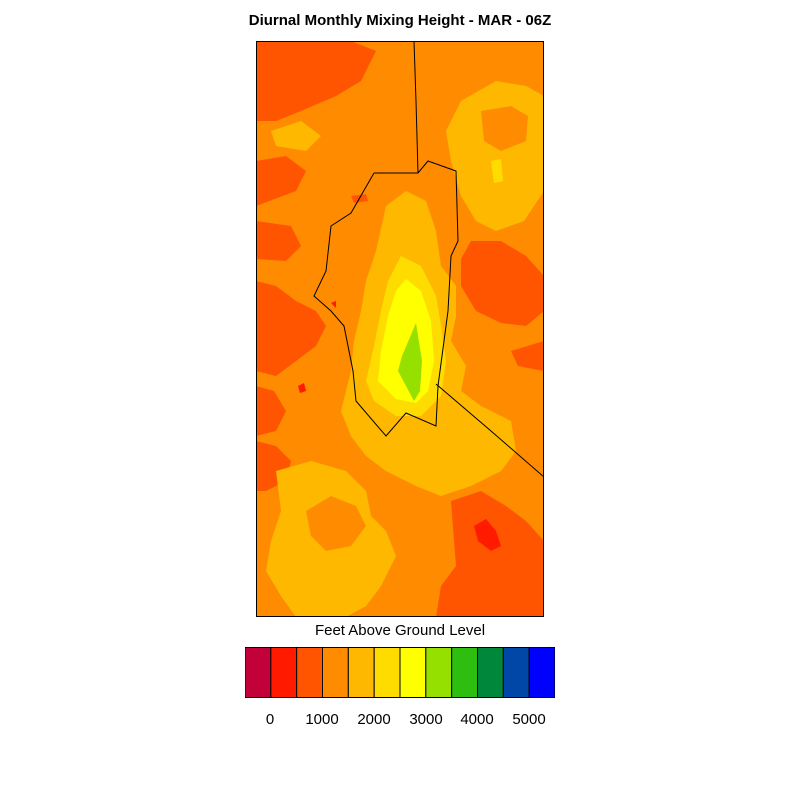 The image size is (800, 800). What do you see at coordinates (270, 719) in the screenshot?
I see `colorbar-tick-0: 0` at bounding box center [270, 719].